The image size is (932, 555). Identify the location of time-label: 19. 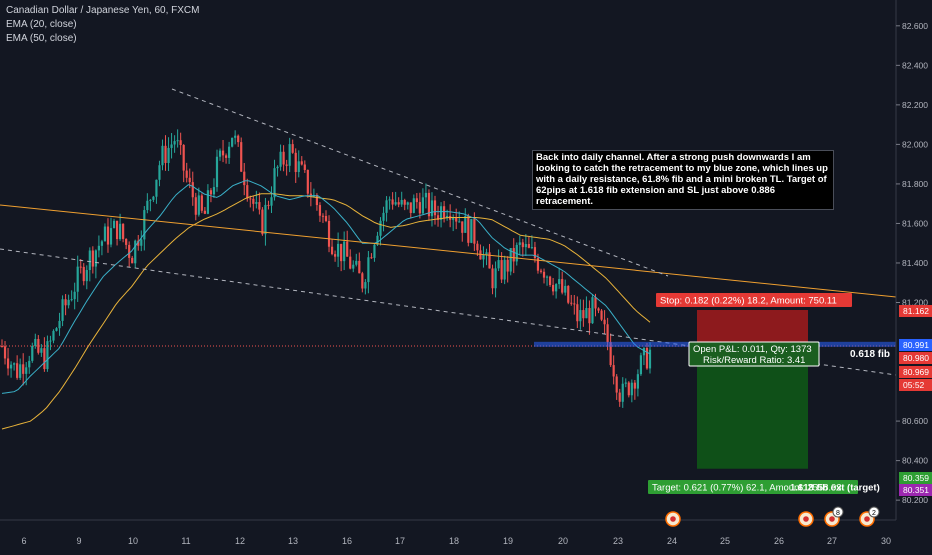
(508, 541).